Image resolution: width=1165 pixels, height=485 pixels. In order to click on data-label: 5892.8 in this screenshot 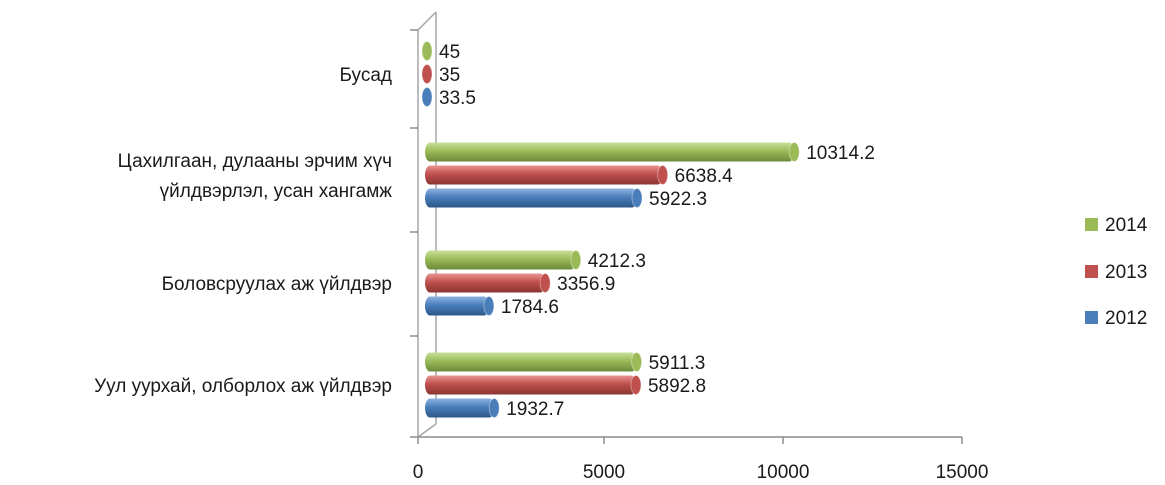, I will do `click(677, 386)`.